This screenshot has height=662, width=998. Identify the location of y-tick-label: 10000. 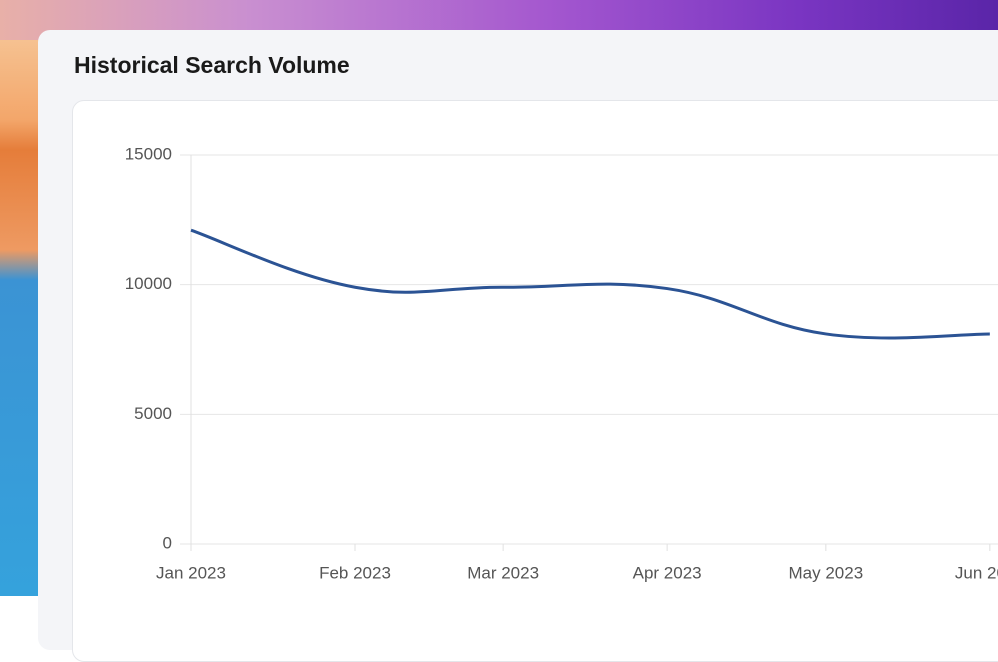
(148, 283).